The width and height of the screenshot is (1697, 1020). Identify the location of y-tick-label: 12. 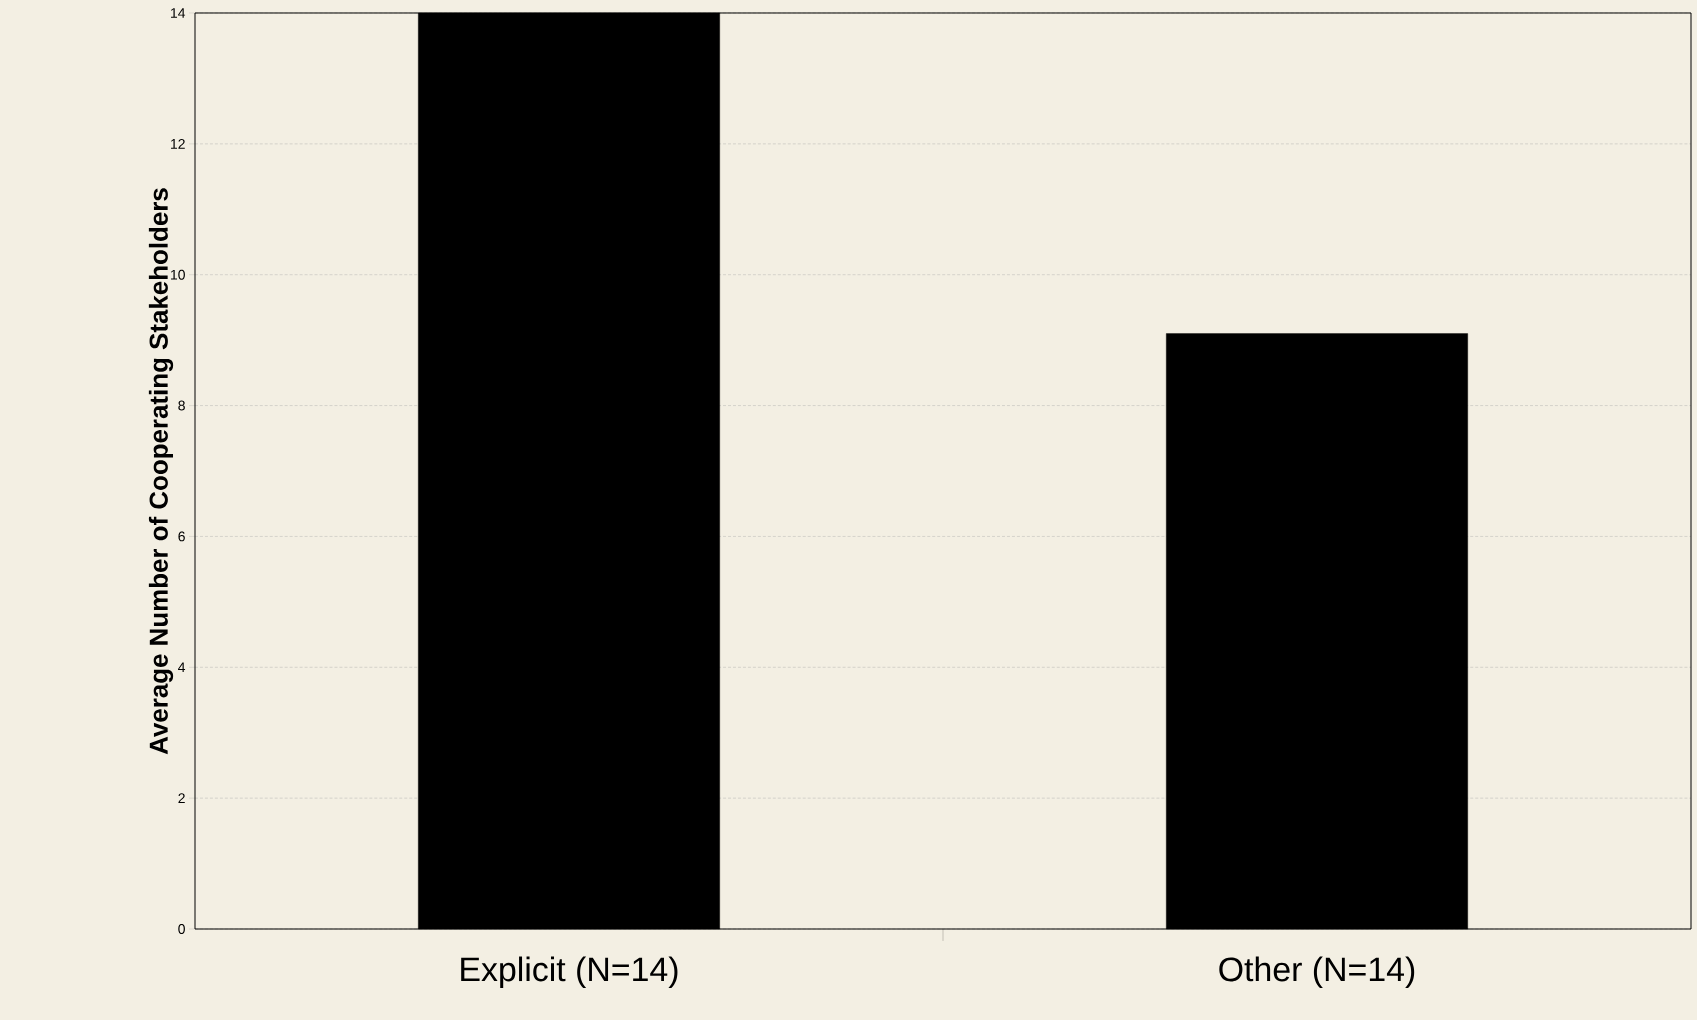
(178, 143).